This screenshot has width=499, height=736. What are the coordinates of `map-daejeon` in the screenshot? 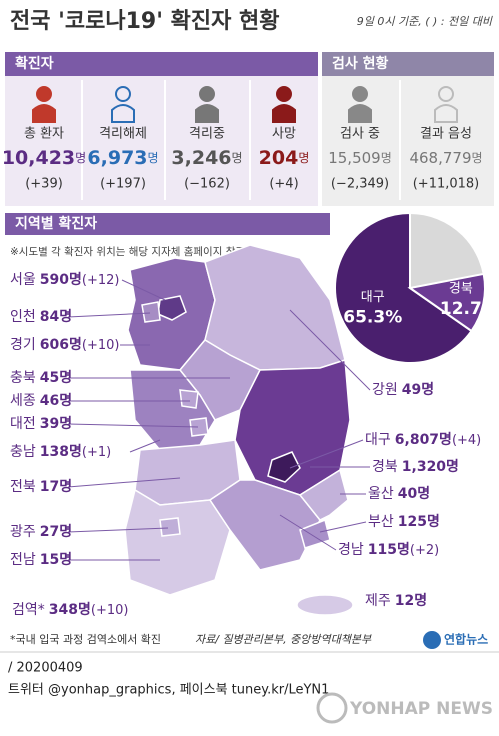 It's located at (199, 427).